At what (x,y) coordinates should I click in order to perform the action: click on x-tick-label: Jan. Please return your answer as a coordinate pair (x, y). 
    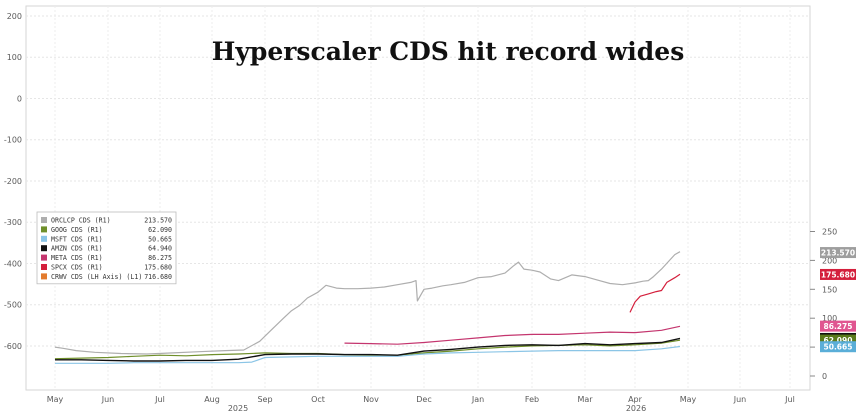
    Looking at the image, I should click on (477, 399).